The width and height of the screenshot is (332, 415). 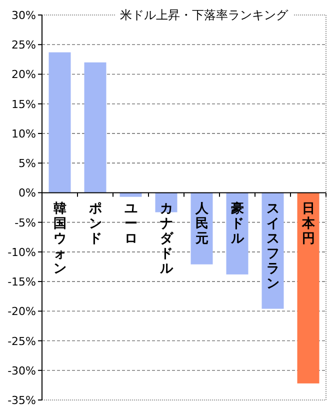 What do you see at coordinates (22, 282) in the screenshot?
I see `y-tick-label: -15%` at bounding box center [22, 282].